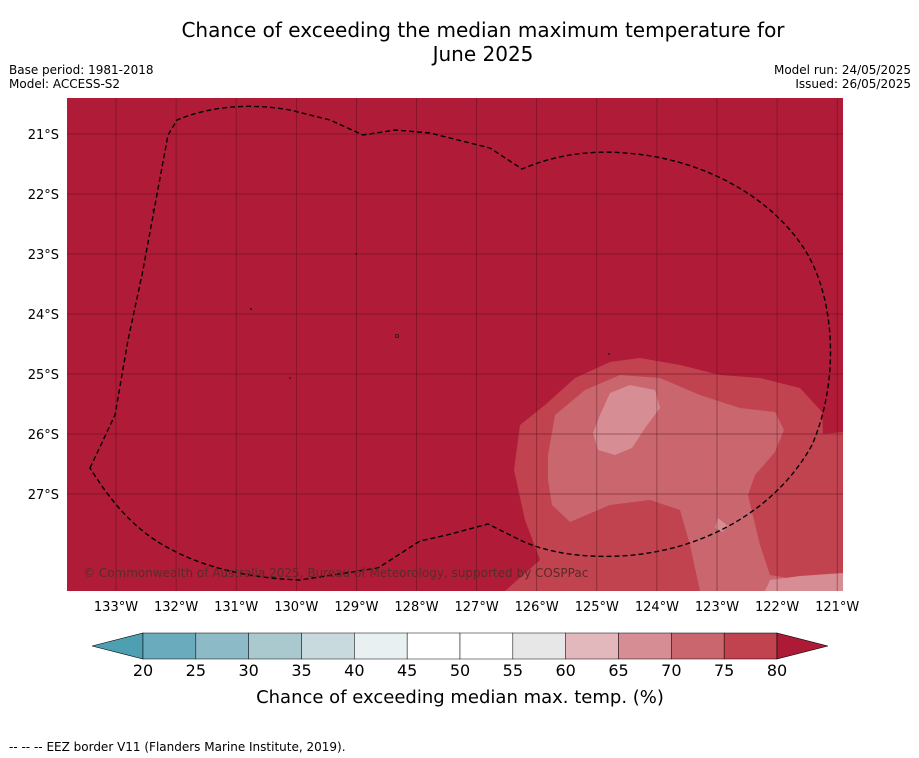 The image size is (919, 758). I want to click on model-run-text: Model run: 24/05/2025, so click(842, 70).